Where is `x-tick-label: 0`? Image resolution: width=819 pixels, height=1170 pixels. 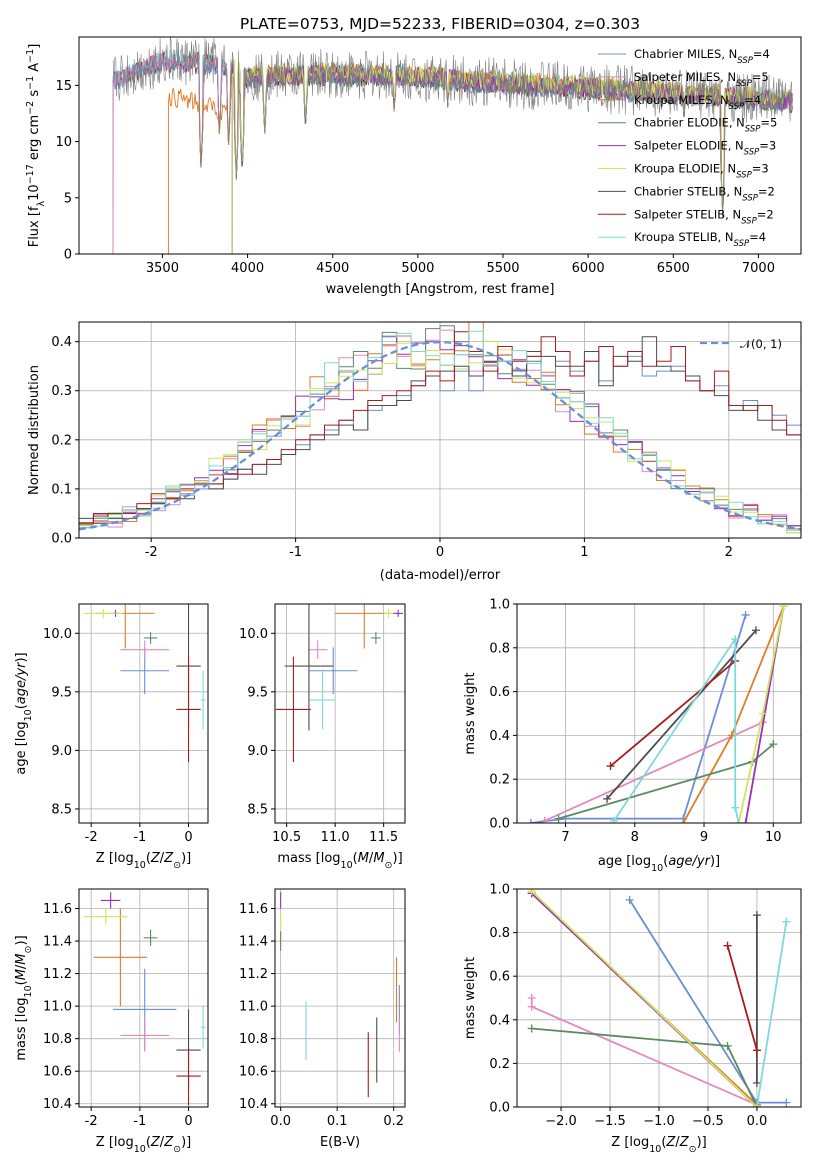
x-tick-label: 0 is located at coordinates (188, 837).